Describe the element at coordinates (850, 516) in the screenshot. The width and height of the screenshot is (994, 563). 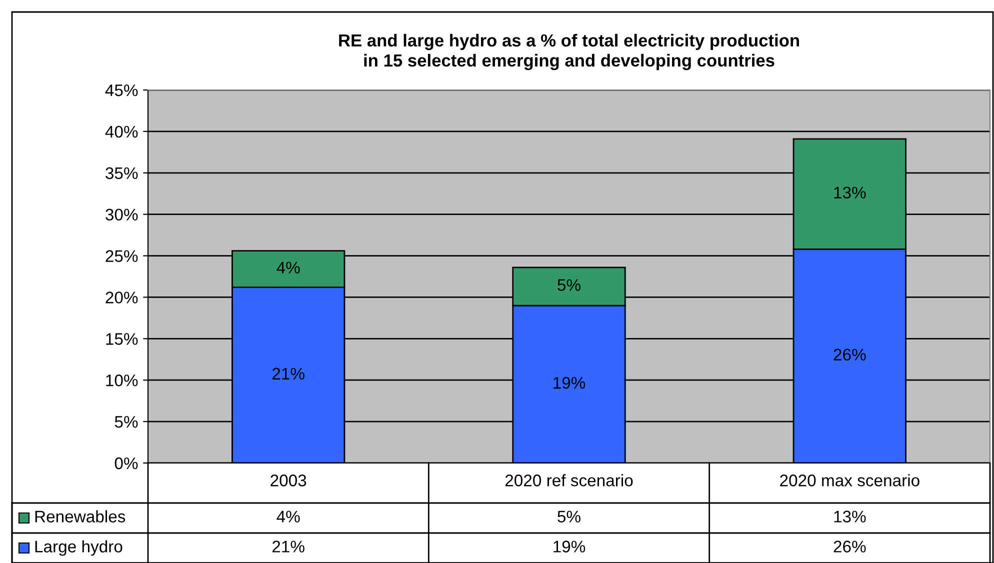
I see `data-label: 13%` at that location.